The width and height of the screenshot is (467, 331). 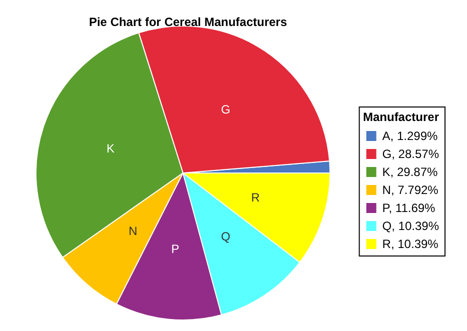 What do you see at coordinates (110, 148) in the screenshot?
I see `text: K` at bounding box center [110, 148].